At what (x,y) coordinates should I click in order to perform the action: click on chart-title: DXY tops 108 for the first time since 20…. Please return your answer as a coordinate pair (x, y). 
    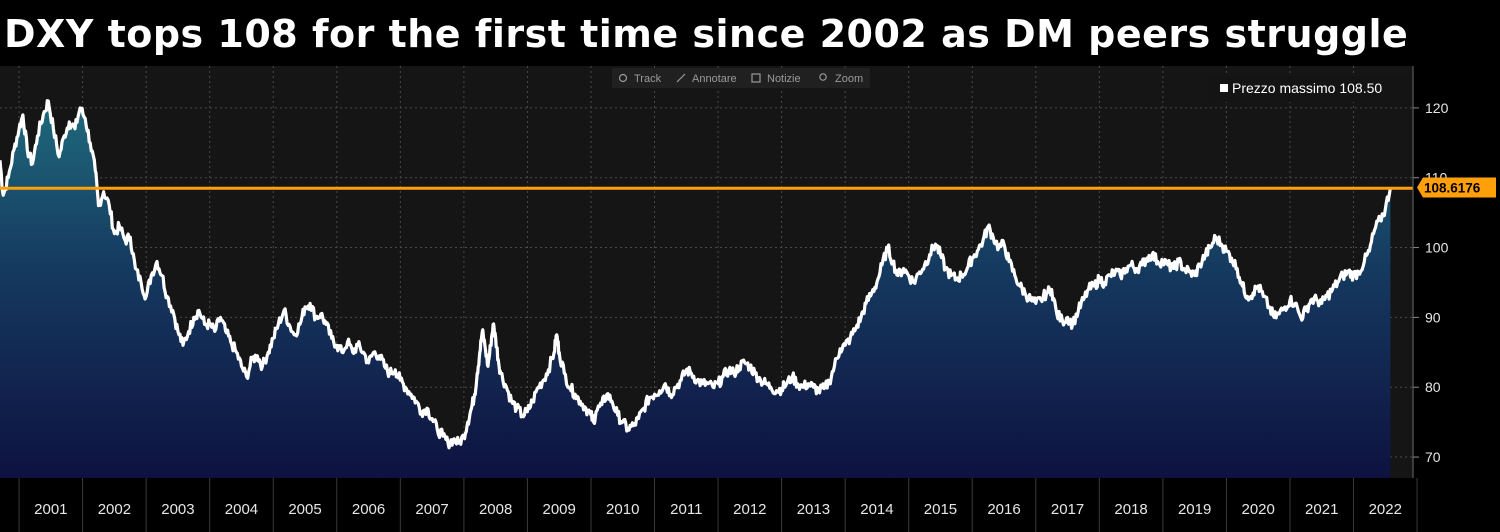
    Looking at the image, I should click on (706, 34).